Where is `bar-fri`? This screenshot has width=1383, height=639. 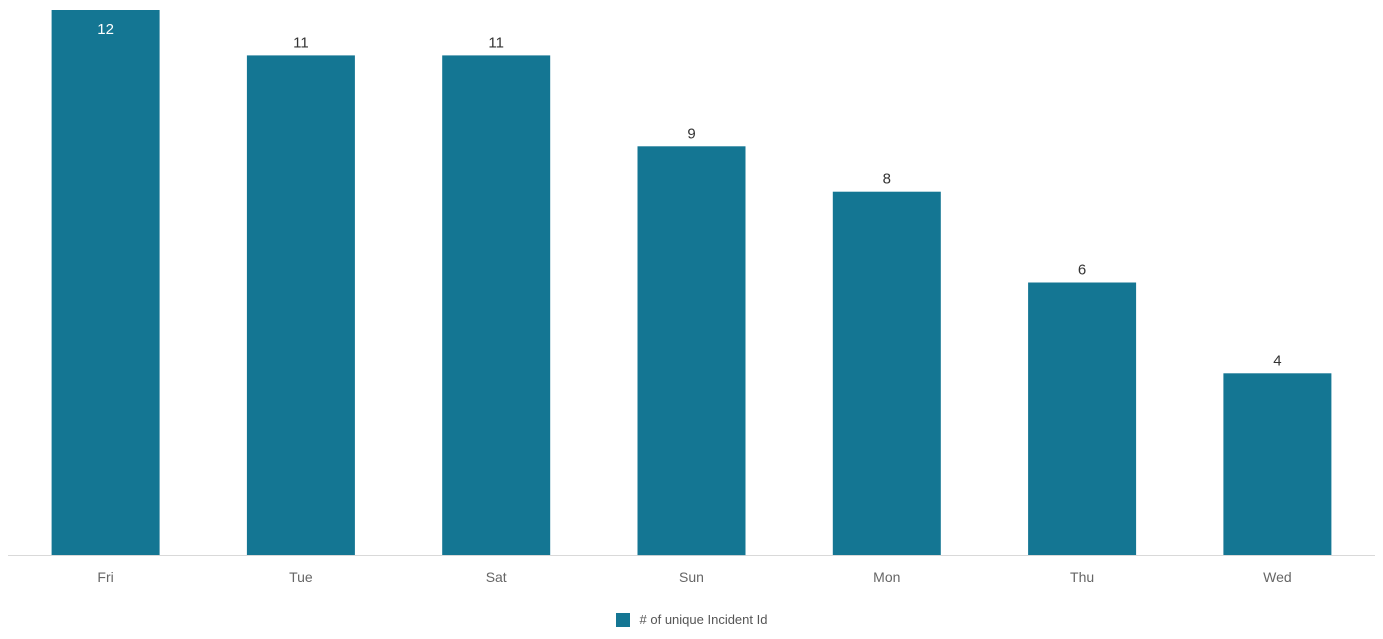 bar-fri is located at coordinates (105, 282).